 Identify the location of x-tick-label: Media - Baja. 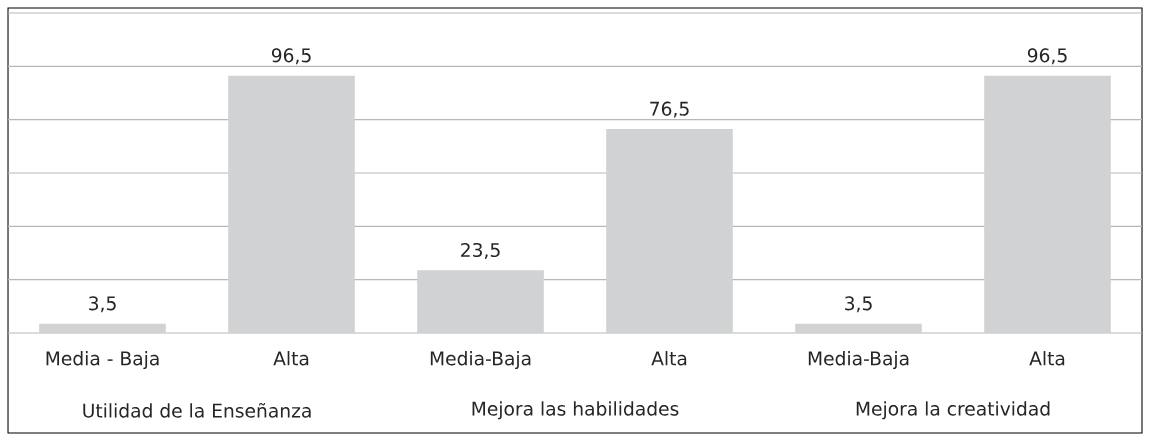
(102, 360).